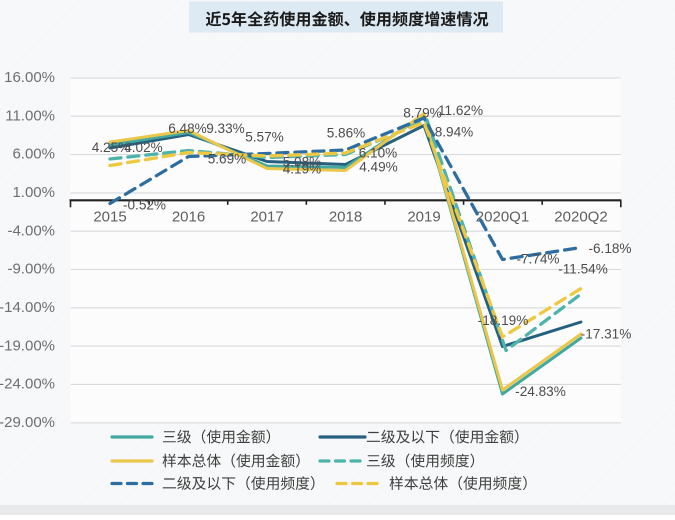  Describe the element at coordinates (423, 217) in the screenshot. I see `svg-text: 2019` at that location.